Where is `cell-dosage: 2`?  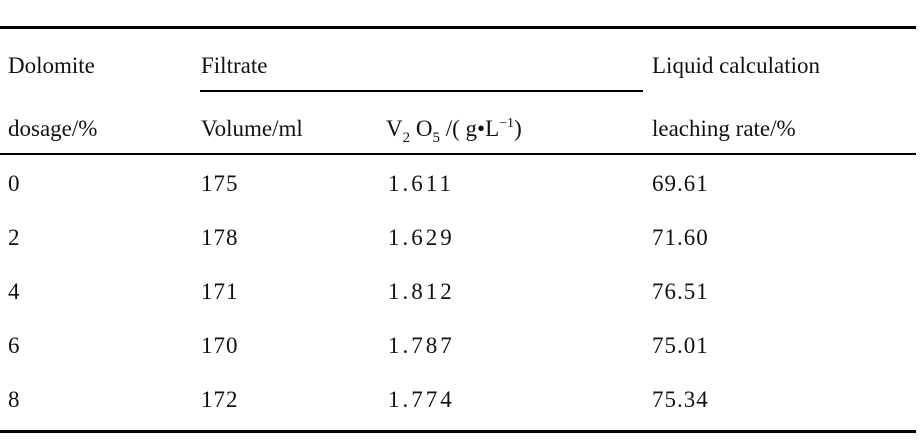
cell-dosage: 2 is located at coordinates (14, 237).